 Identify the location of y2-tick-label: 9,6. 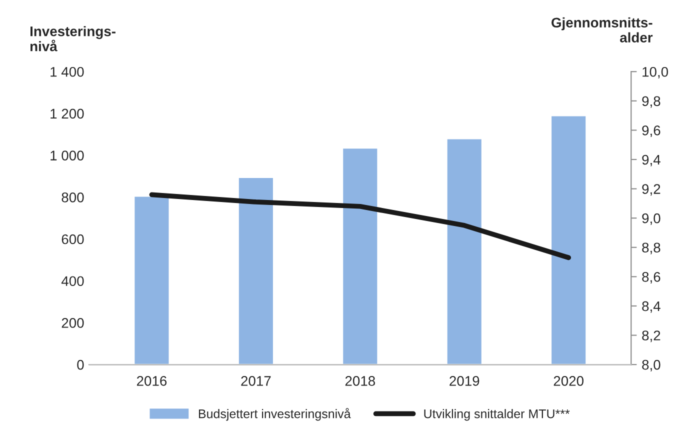
(651, 132).